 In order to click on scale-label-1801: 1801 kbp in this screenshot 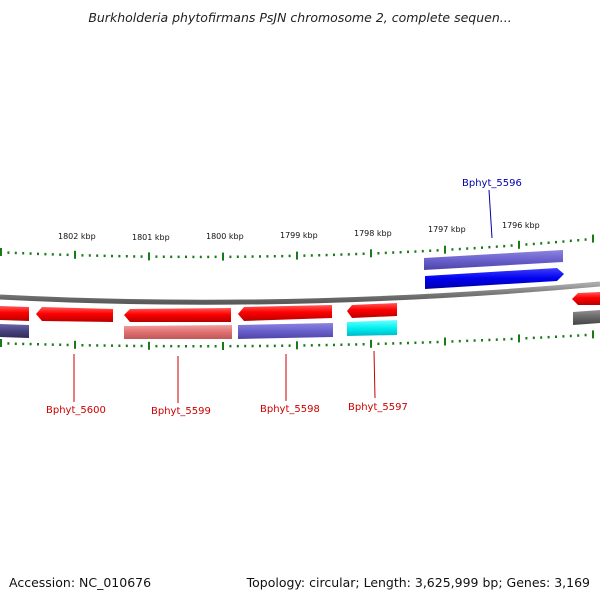, I will do `click(151, 237)`.